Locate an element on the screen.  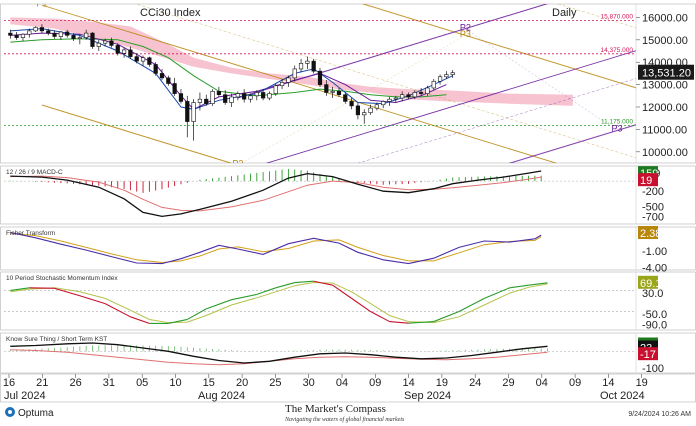
last-price-label: 13,531.20 is located at coordinates (666, 74).